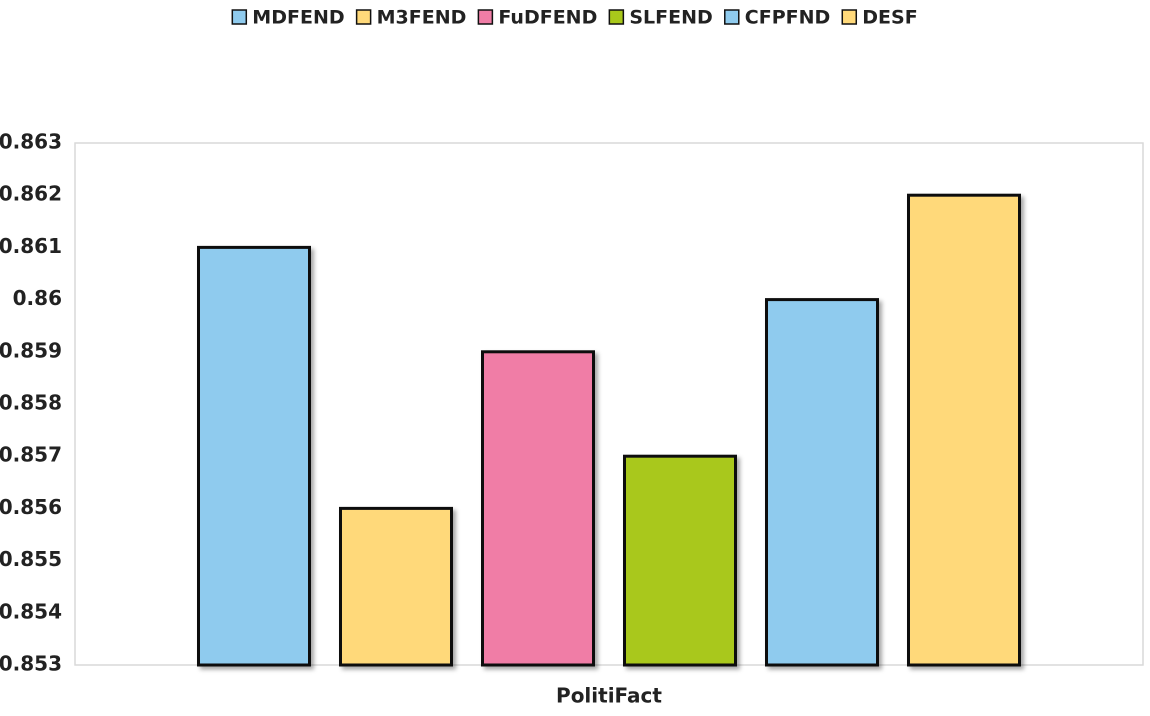 This screenshot has height=716, width=1150. What do you see at coordinates (298, 18) in the screenshot?
I see `legend-label: MDFEND` at bounding box center [298, 18].